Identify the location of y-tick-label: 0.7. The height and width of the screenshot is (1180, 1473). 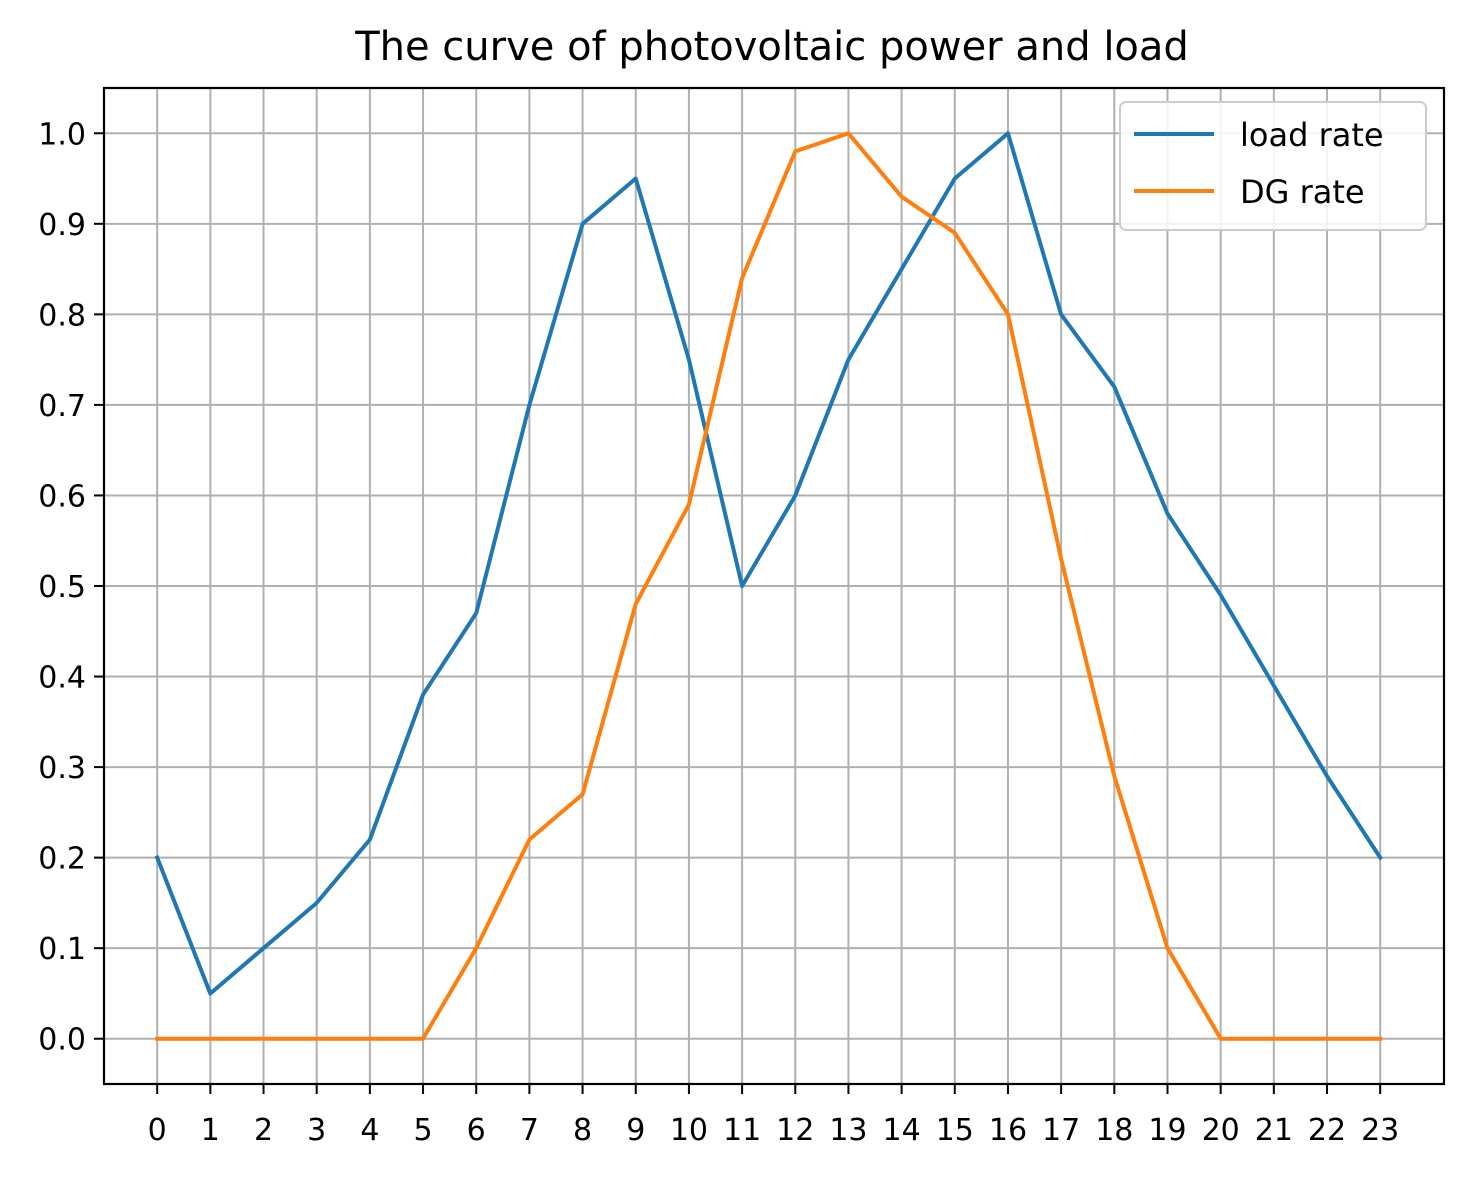
(62, 406).